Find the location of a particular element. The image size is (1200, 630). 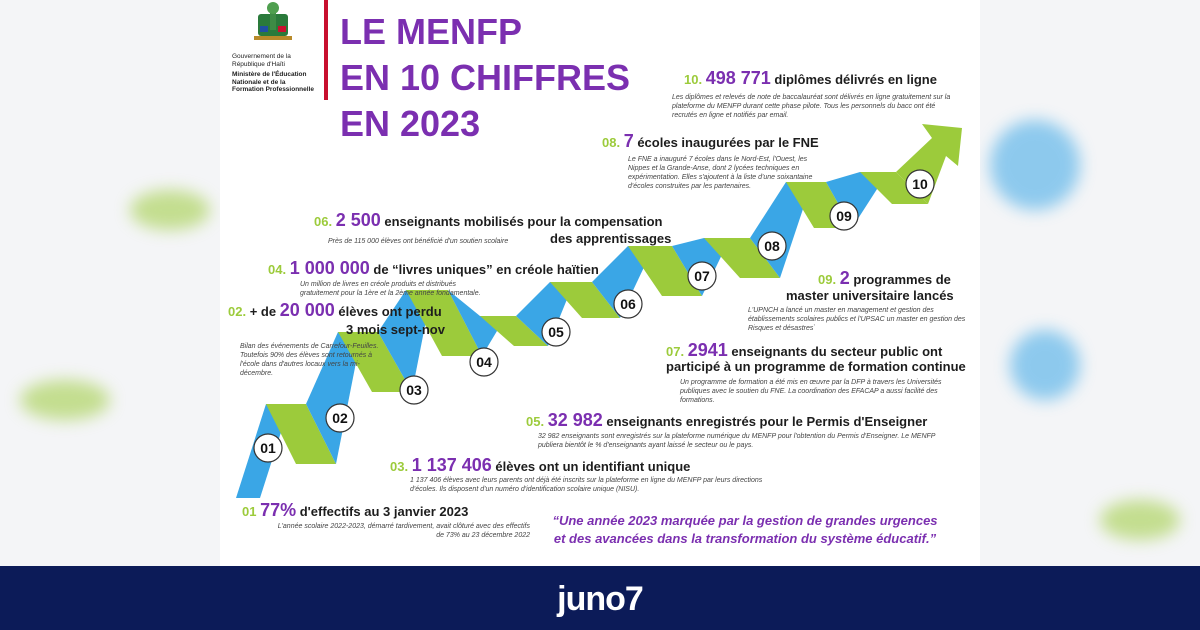

ministry-line2: Nationale et de la is located at coordinates (259, 82).